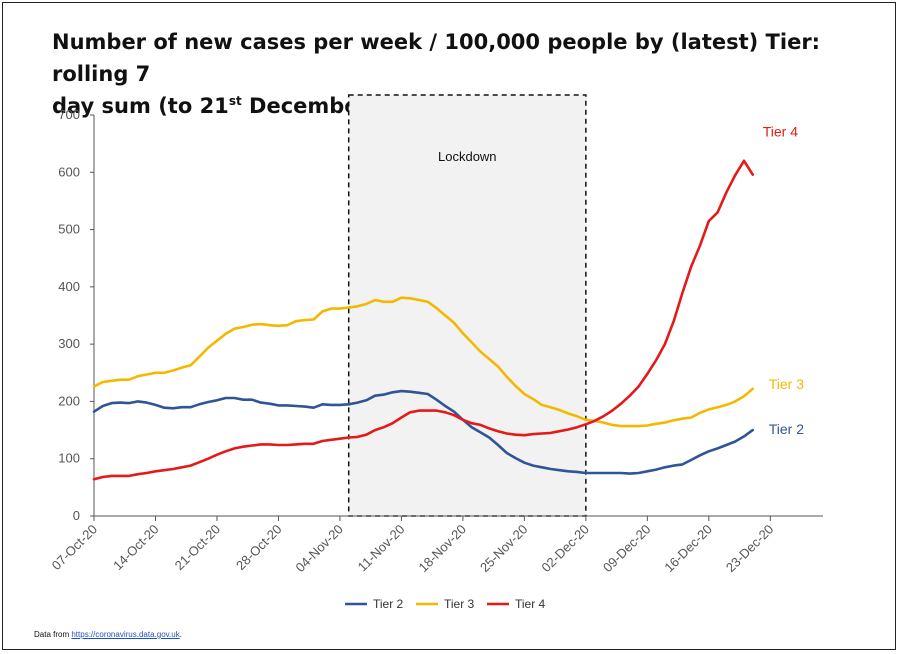 The image size is (900, 654). I want to click on x-tick-label: 14-Oct-20, so click(135, 547).